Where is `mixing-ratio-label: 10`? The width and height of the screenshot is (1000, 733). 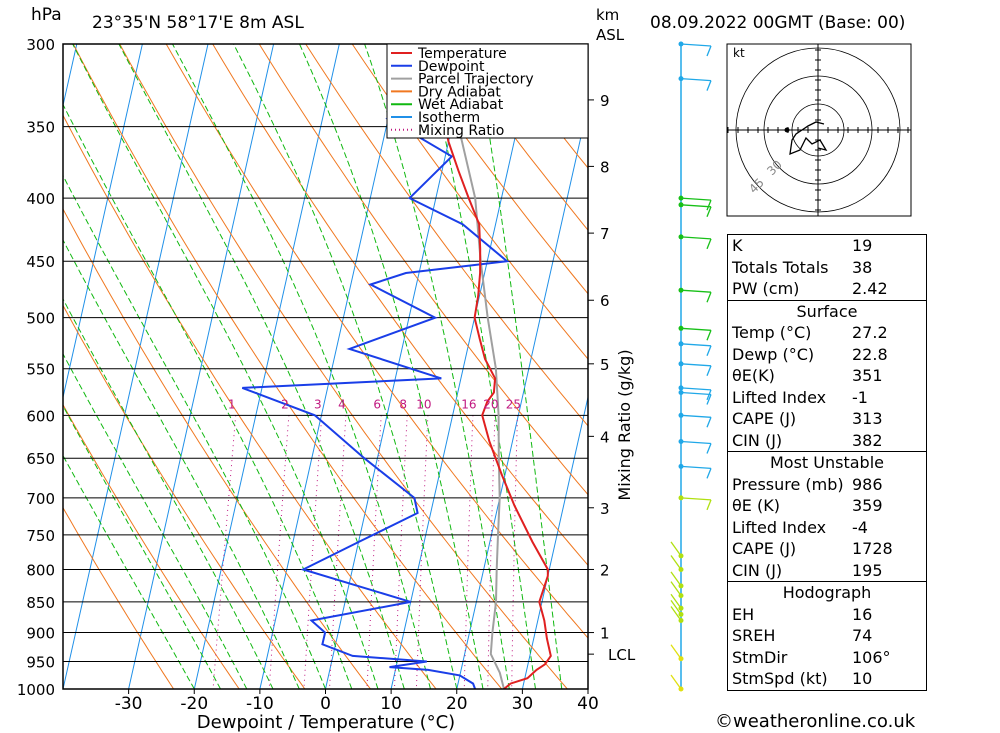
mixing-ratio-label: 10 is located at coordinates (423, 405).